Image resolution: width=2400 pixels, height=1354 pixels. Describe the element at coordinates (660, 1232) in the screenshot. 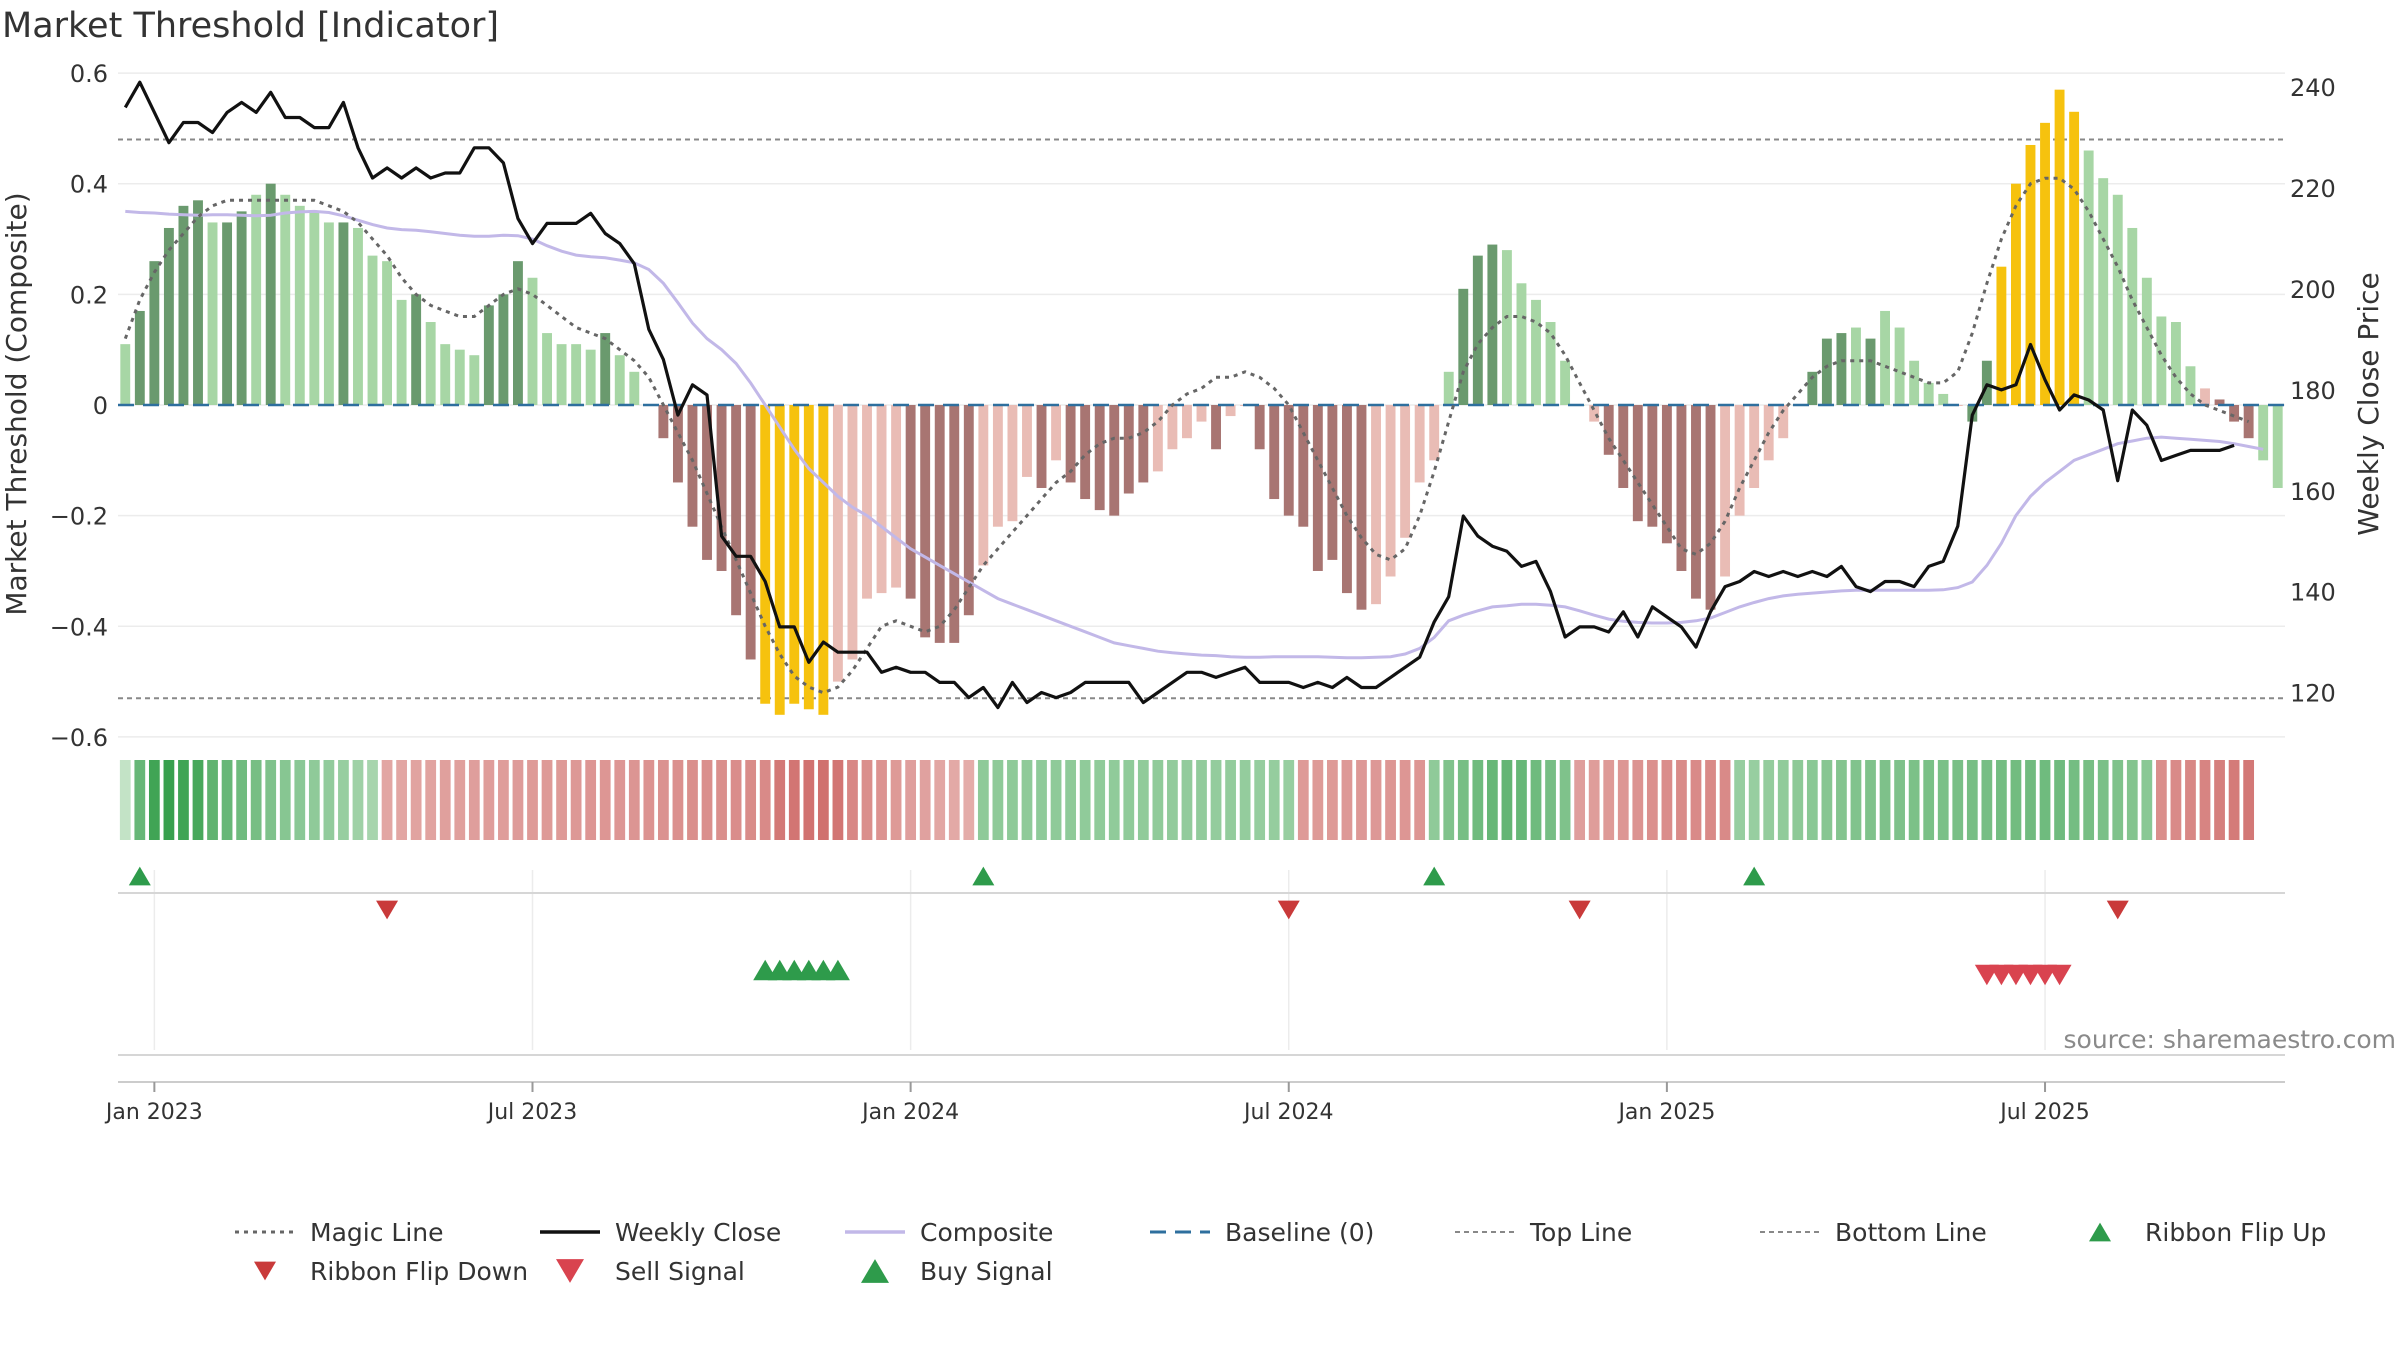

I see `legend-item-close: Weekly Close` at that location.